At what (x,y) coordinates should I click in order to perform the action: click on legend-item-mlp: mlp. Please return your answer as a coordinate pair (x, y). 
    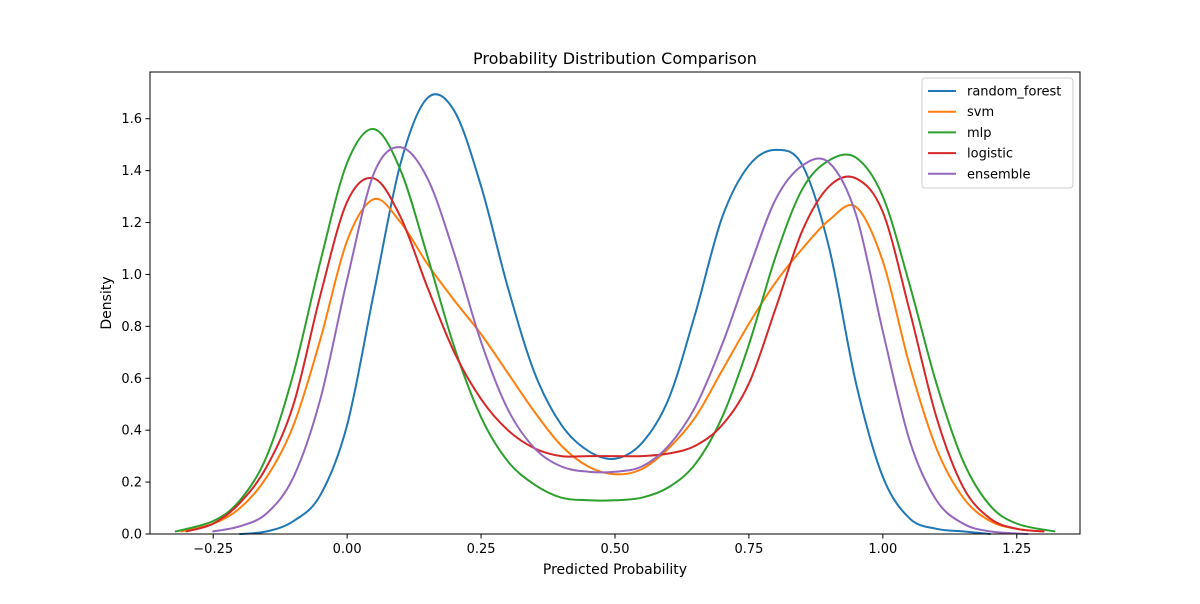
    Looking at the image, I should click on (960, 133).